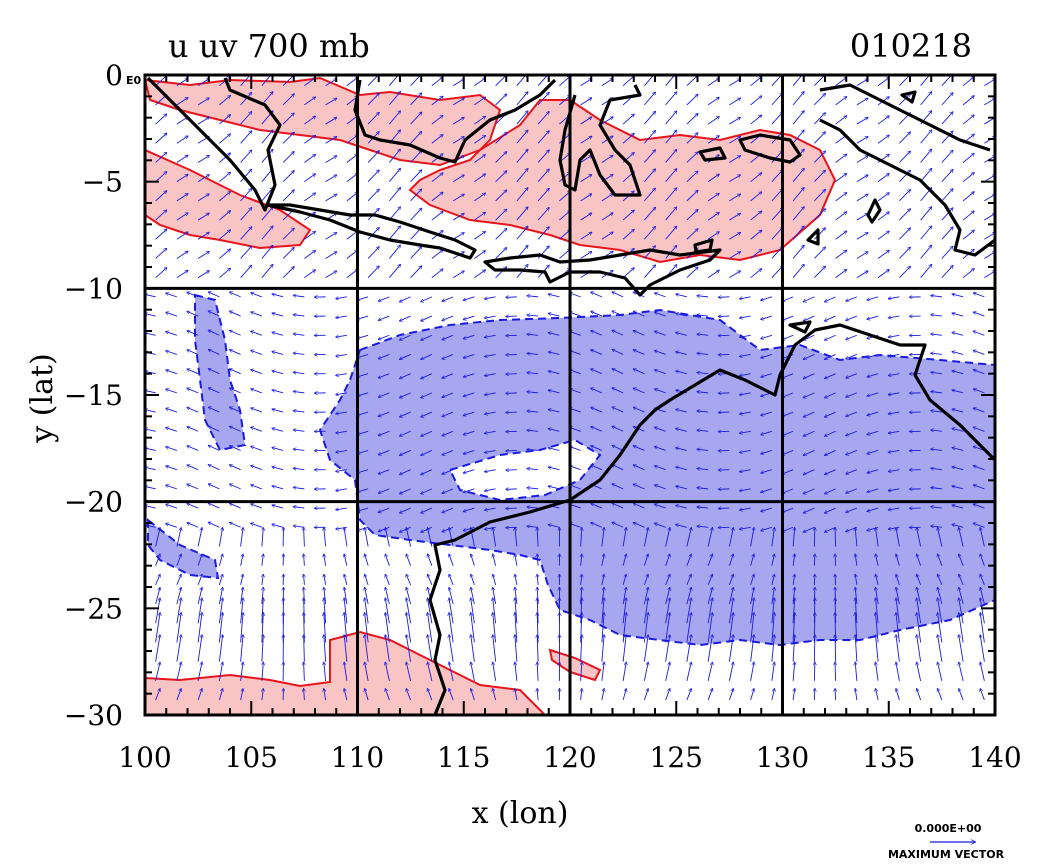 The height and width of the screenshot is (865, 1056). What do you see at coordinates (782, 757) in the screenshot?
I see `x-tick-label: 130` at bounding box center [782, 757].